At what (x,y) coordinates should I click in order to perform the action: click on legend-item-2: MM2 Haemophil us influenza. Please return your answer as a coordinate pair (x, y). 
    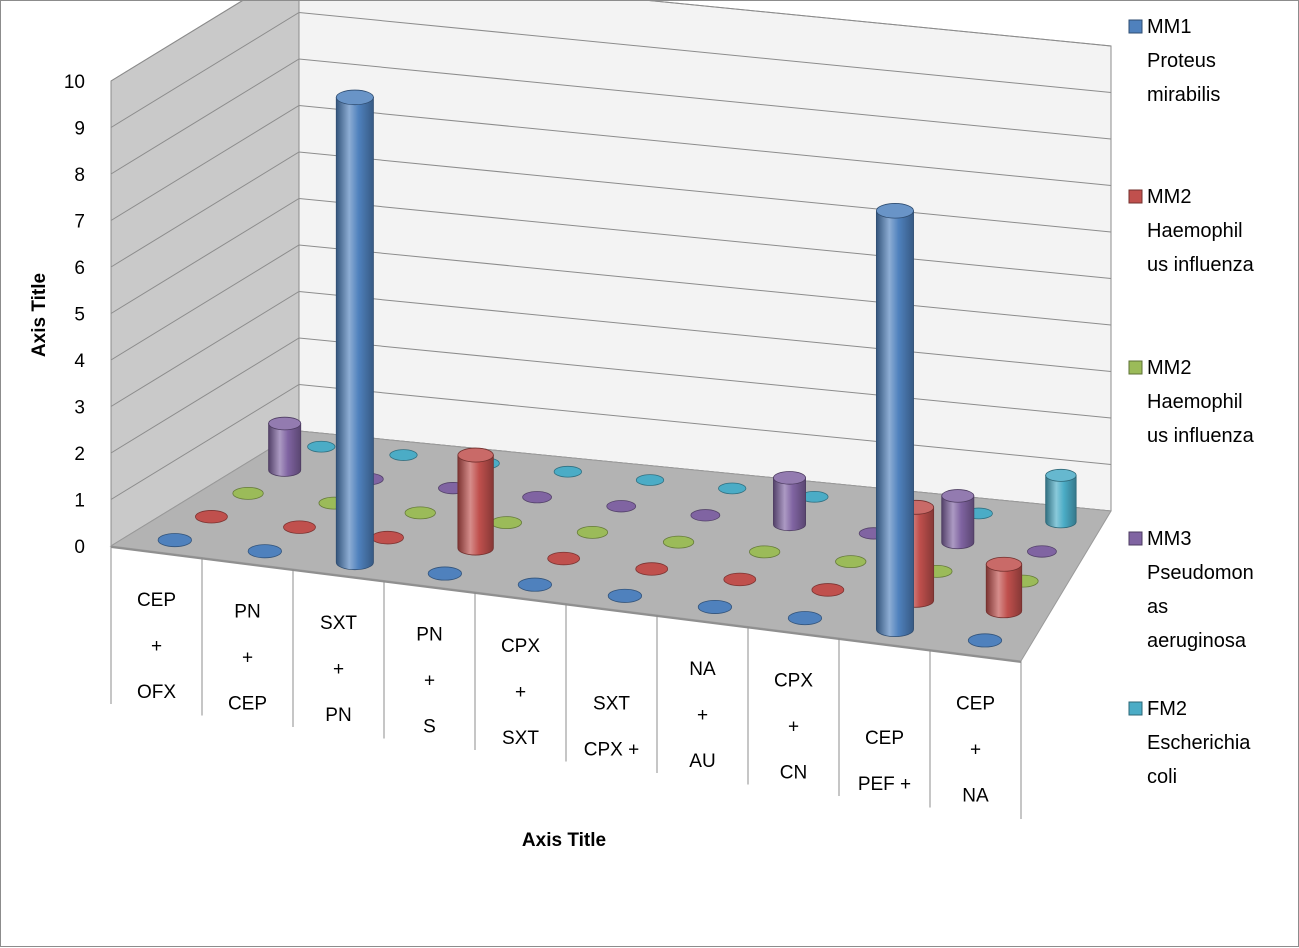
    Looking at the image, I should click on (1191, 402).